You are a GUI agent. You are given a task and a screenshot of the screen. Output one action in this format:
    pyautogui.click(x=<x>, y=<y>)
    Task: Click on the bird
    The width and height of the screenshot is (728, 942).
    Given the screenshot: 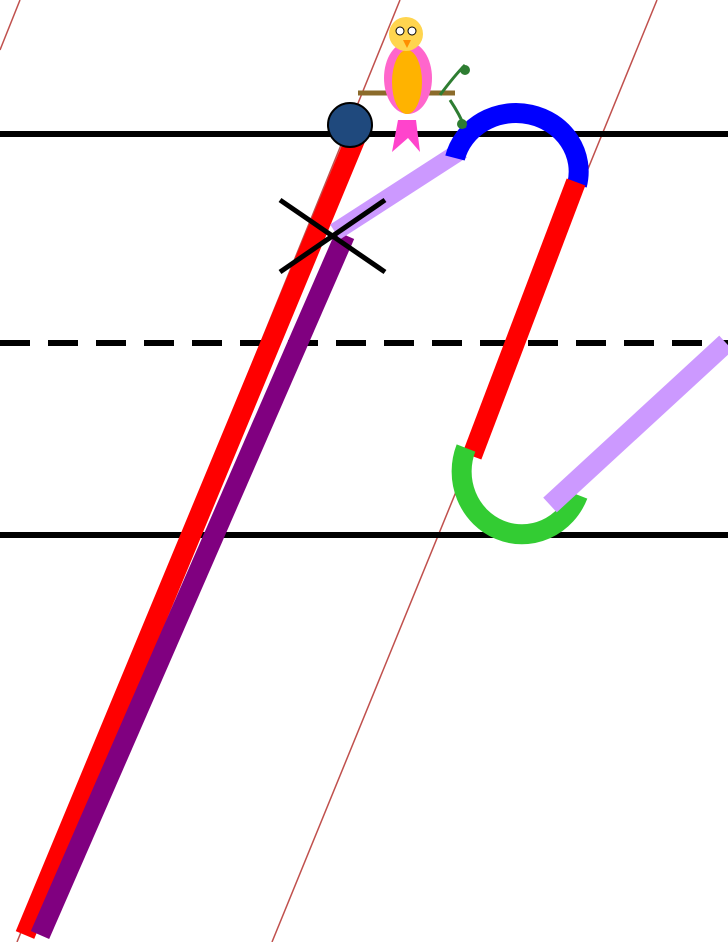 What is the action you would take?
    pyautogui.click(x=414, y=84)
    